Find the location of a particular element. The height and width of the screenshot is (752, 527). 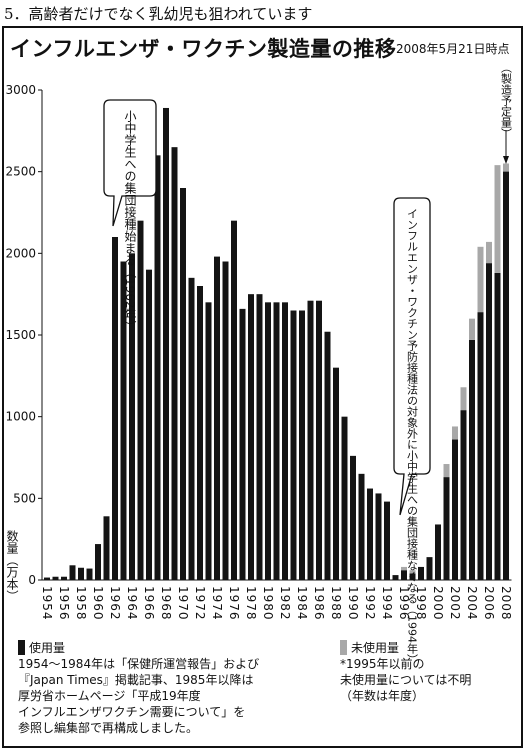

unused-note-3: （年数は年度） is located at coordinates (382, 696).